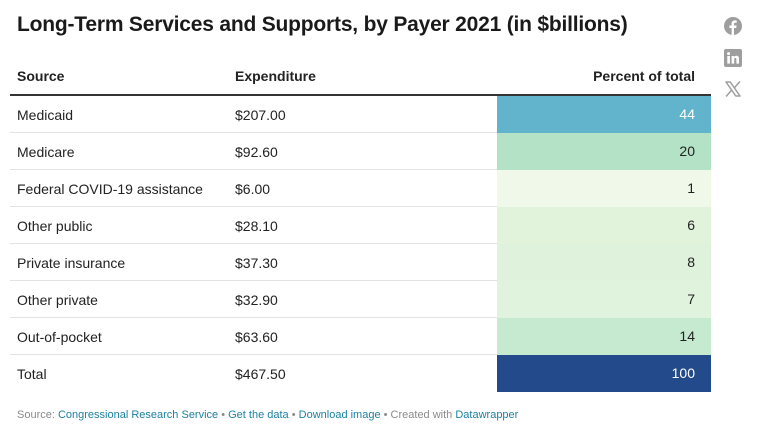  What do you see at coordinates (360, 336) in the screenshot?
I see `table-row: Out-of-pocket $63.60 14` at bounding box center [360, 336].